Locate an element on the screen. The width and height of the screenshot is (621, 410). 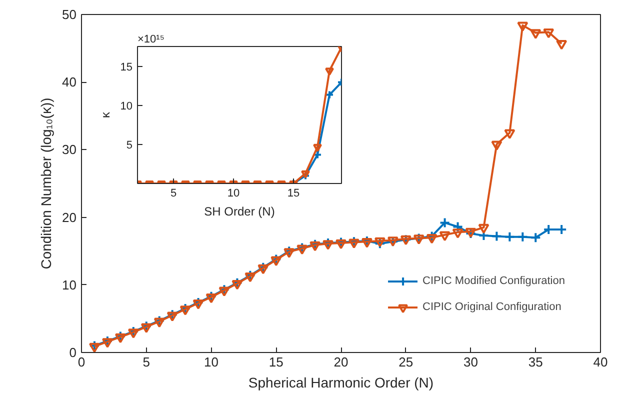
y-axis-title: Condition Number (log₁₀(κ)) is located at coordinates (46, 184).